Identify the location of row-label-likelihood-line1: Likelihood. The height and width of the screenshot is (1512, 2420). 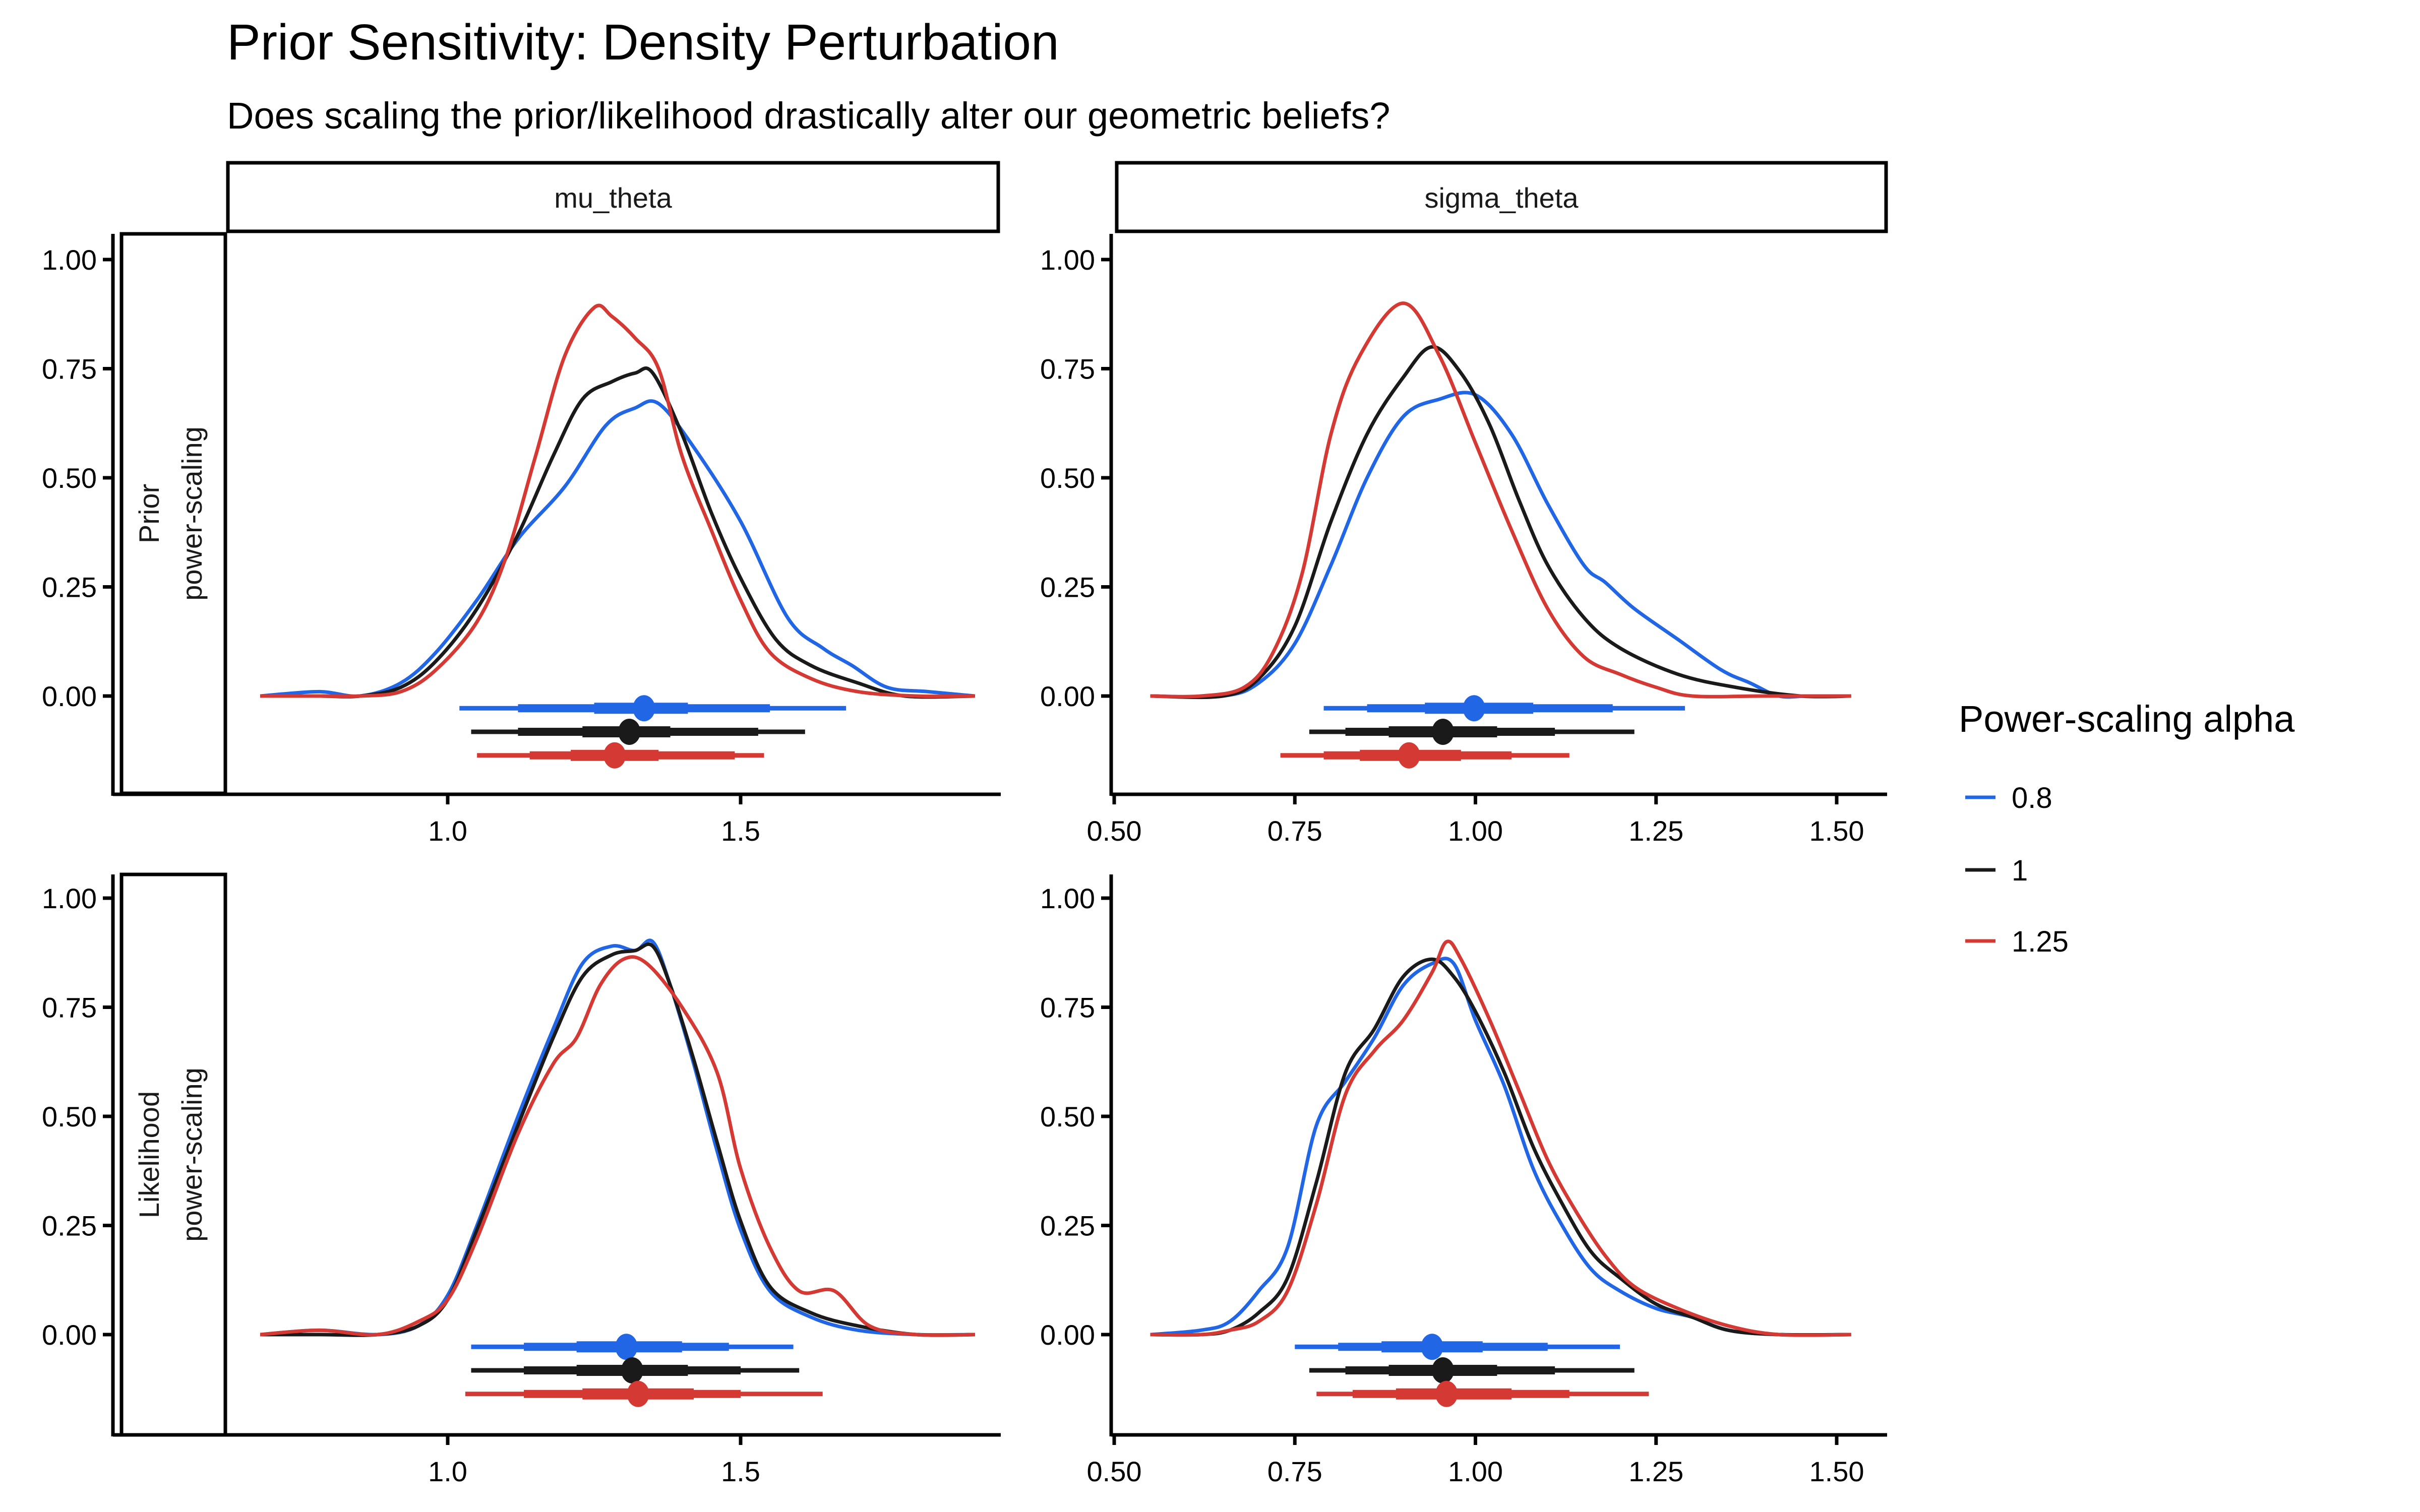
(149, 1154).